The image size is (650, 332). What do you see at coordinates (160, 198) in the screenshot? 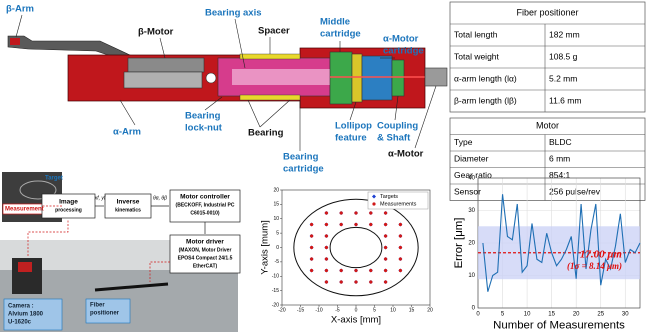
I see `arrow-label: θα, θβ` at bounding box center [160, 198].